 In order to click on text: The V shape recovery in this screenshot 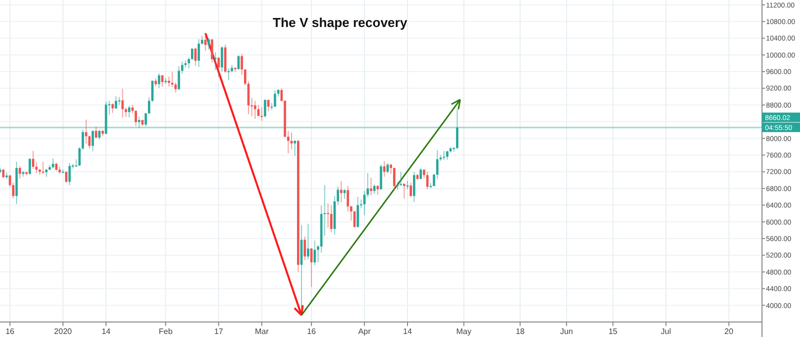, I will do `click(340, 22)`.